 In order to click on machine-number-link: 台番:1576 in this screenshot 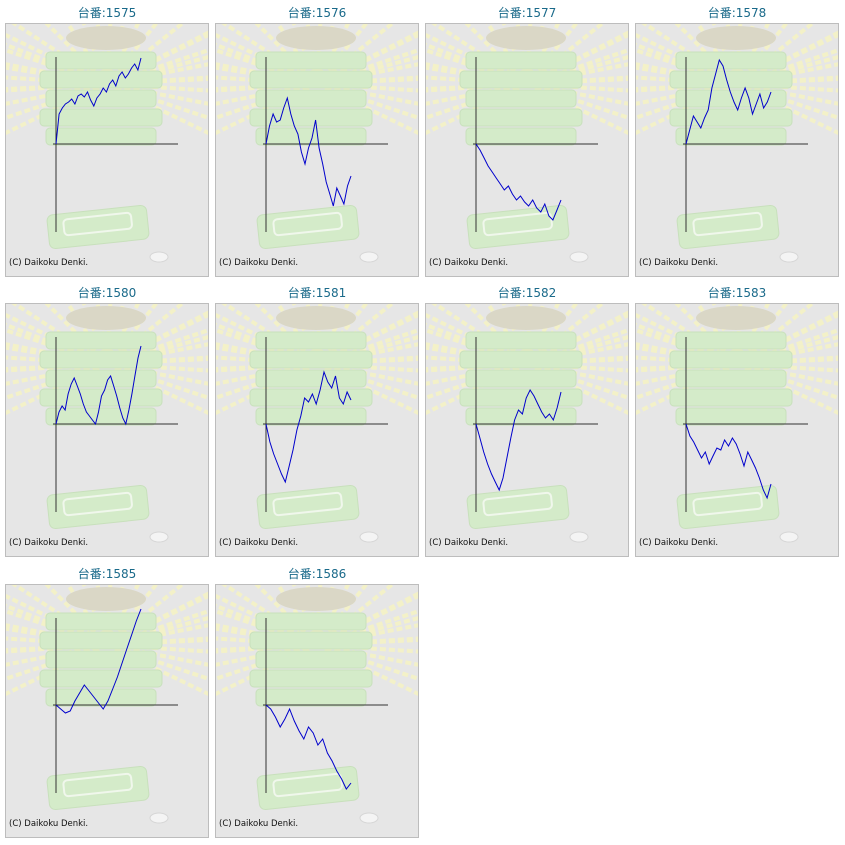, I will do `click(317, 13)`.